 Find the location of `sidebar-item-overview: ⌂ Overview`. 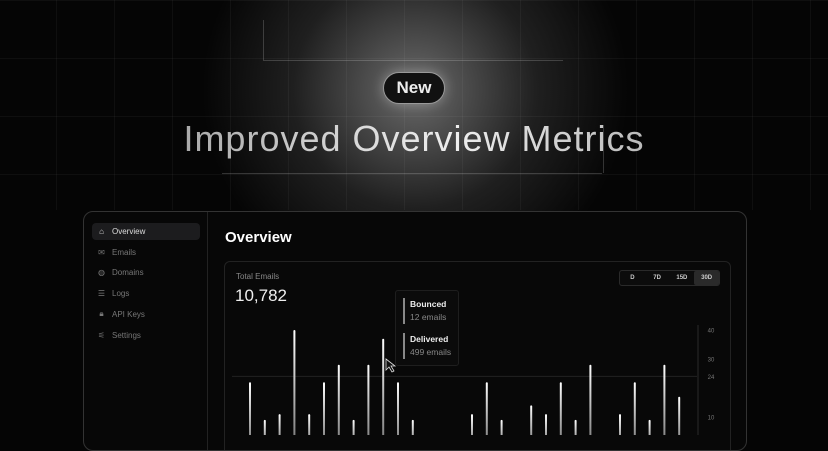

sidebar-item-overview: ⌂ Overview is located at coordinates (146, 231).